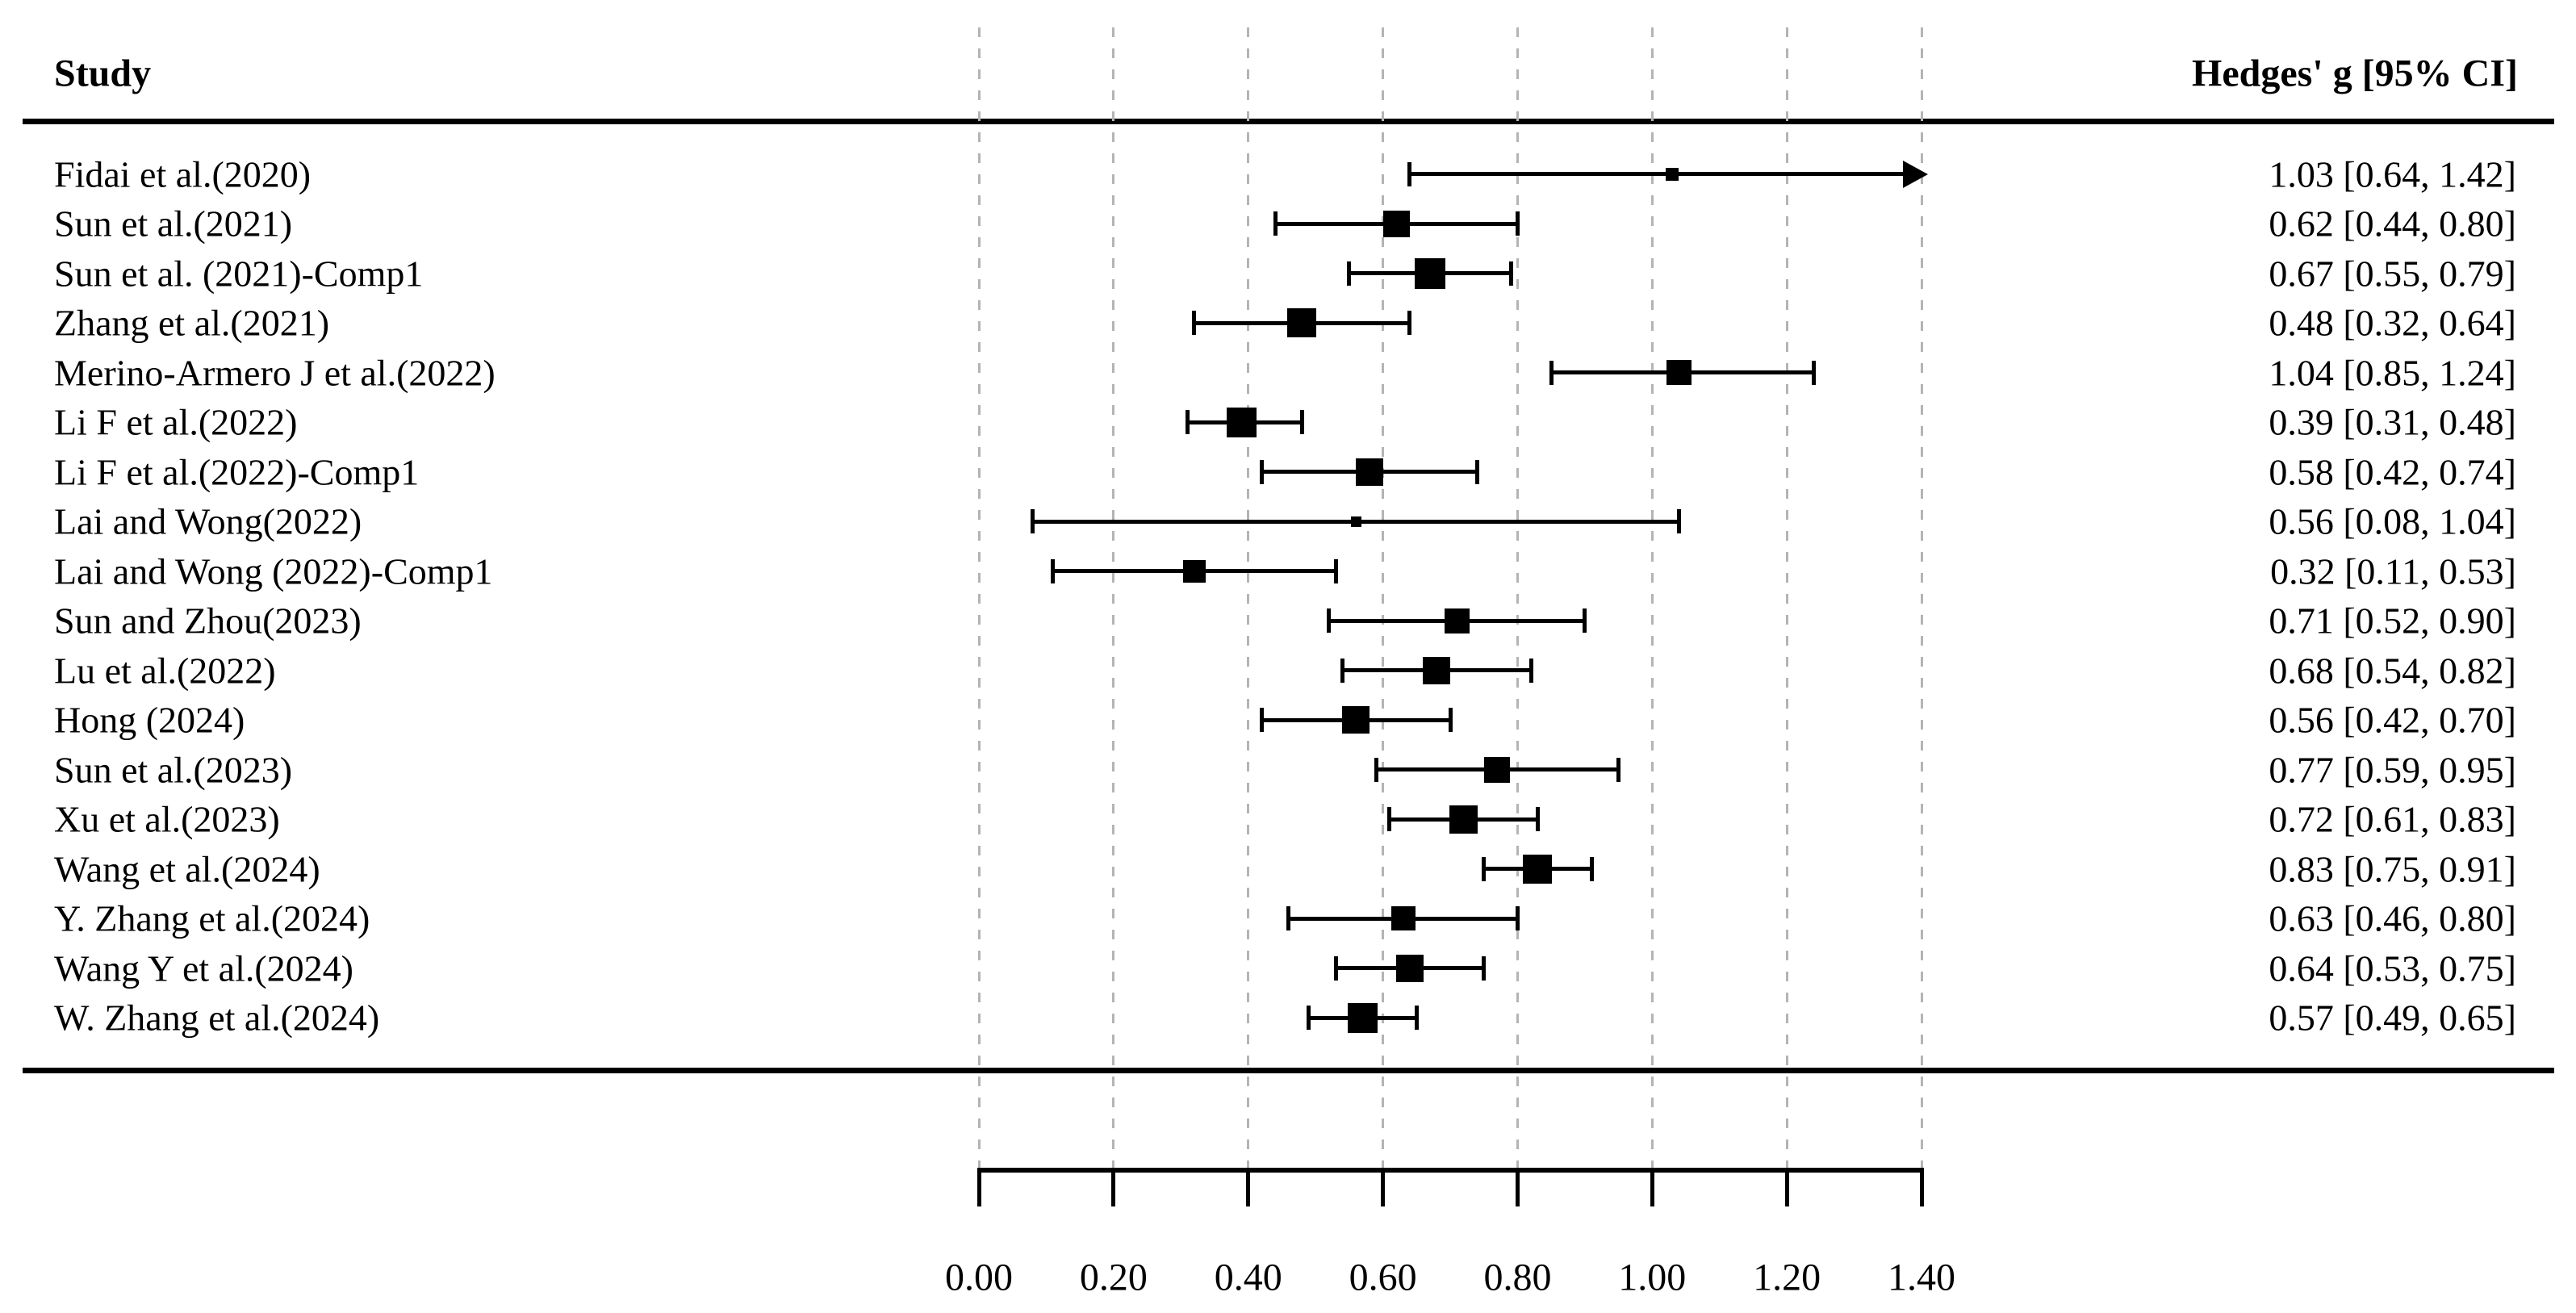 The height and width of the screenshot is (1313, 2576). I want to click on effect-value: 0.58 [0.42, 0.74], so click(2392, 471).